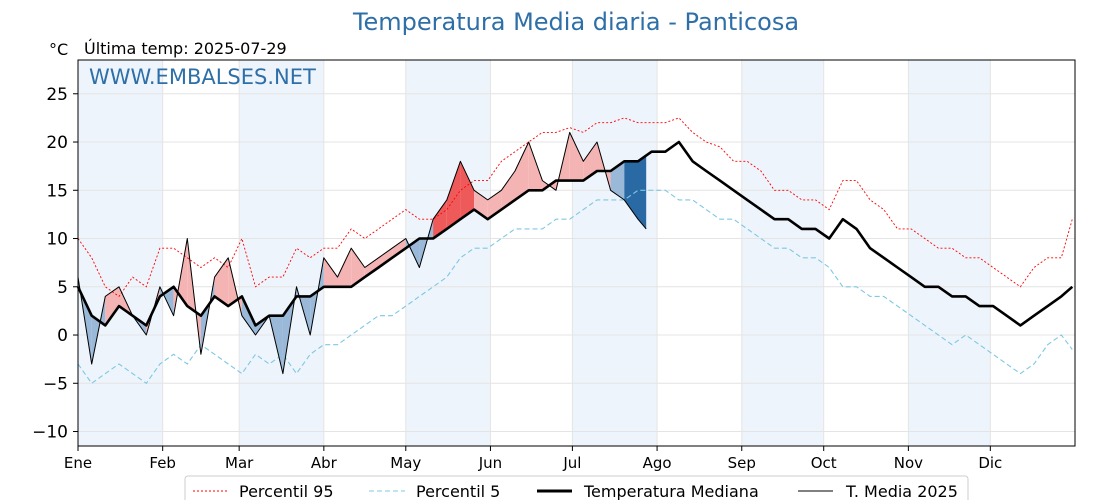 The image size is (1120, 500). I want to click on y-axis: −10 −5 0 5 10 15 20 25, so click(55, 264).